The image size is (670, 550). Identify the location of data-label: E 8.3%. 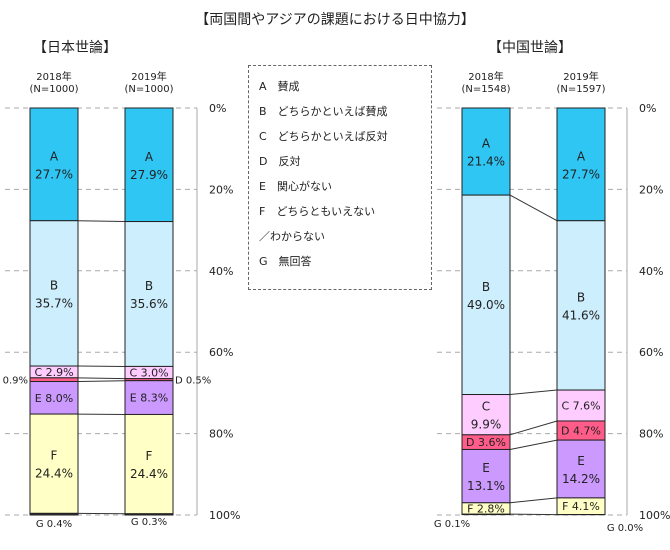
(149, 398).